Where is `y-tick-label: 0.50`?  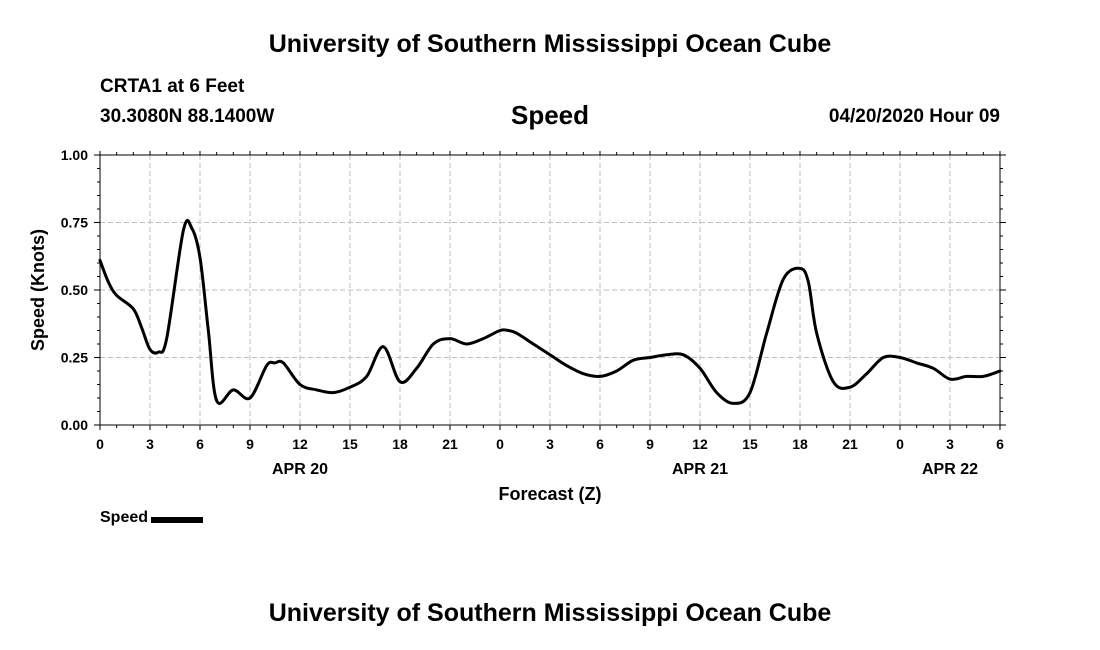
y-tick-label: 0.50 is located at coordinates (74, 290).